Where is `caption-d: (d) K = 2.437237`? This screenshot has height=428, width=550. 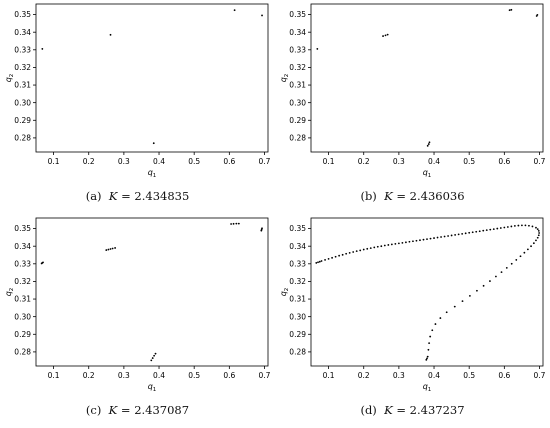 caption-d: (d) K = 2.437237 is located at coordinates (412, 410).